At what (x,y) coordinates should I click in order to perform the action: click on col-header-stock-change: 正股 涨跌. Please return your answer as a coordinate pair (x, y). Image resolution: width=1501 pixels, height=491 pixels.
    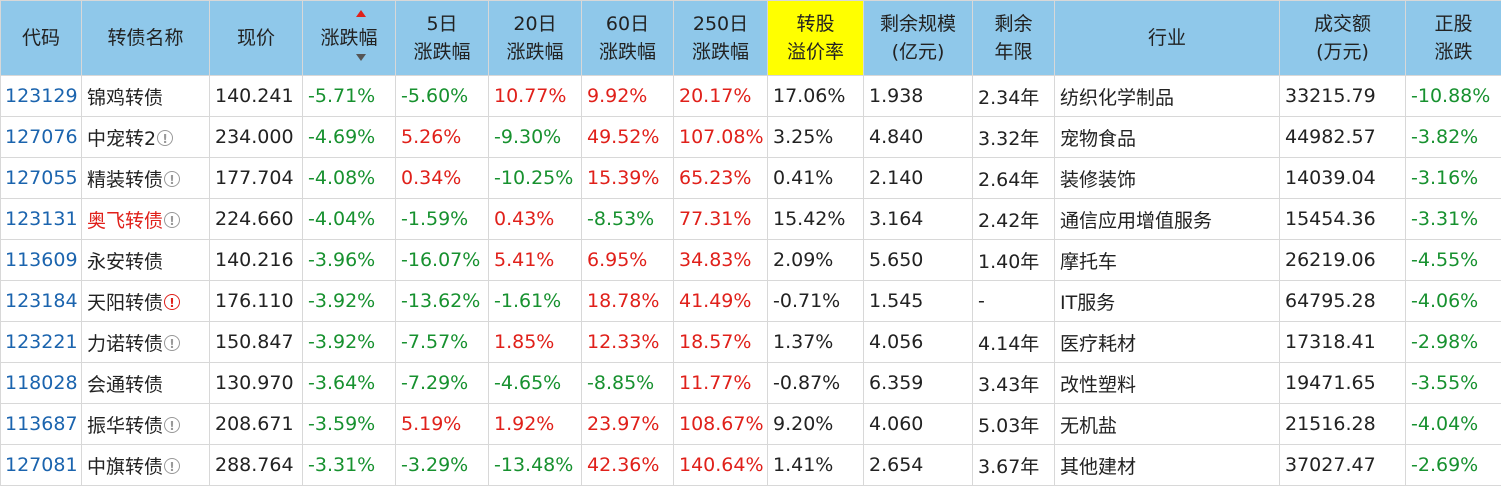
    Looking at the image, I should click on (1453, 38).